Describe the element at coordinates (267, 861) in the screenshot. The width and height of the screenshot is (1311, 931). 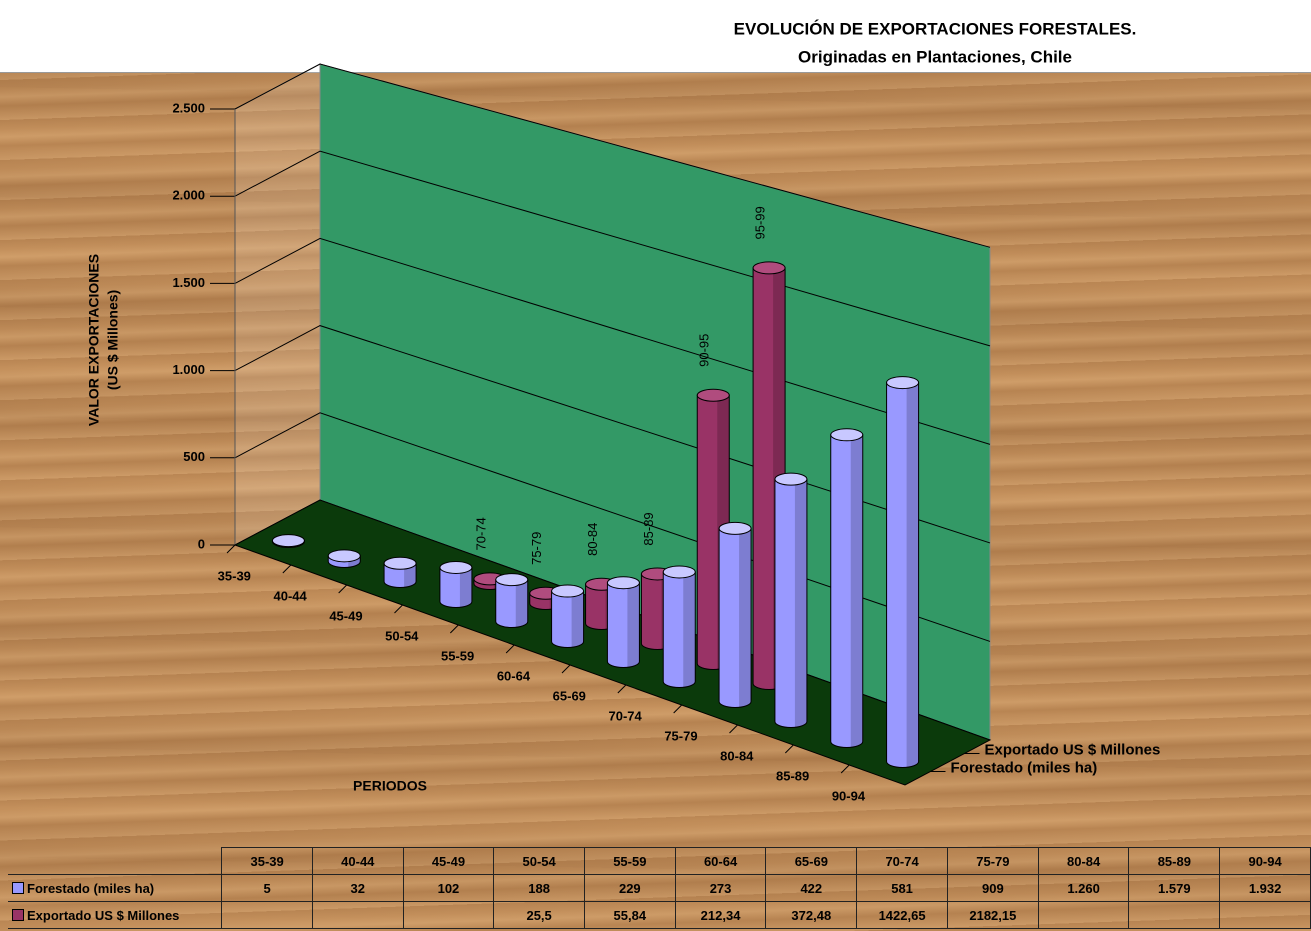
I see `table-header-cell: 35-39` at that location.